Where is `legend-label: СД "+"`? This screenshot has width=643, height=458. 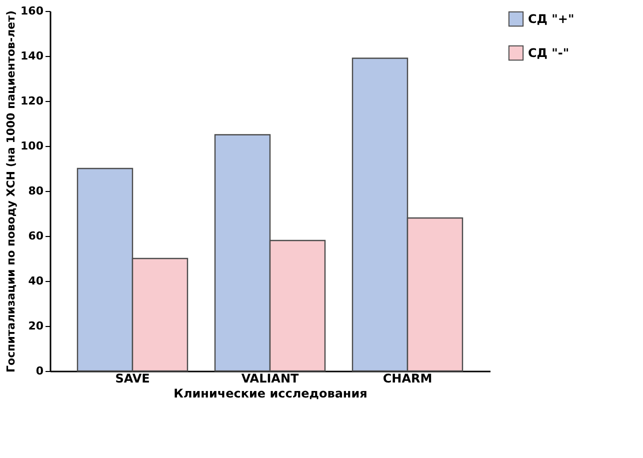
legend-label: СД "+" is located at coordinates (551, 19).